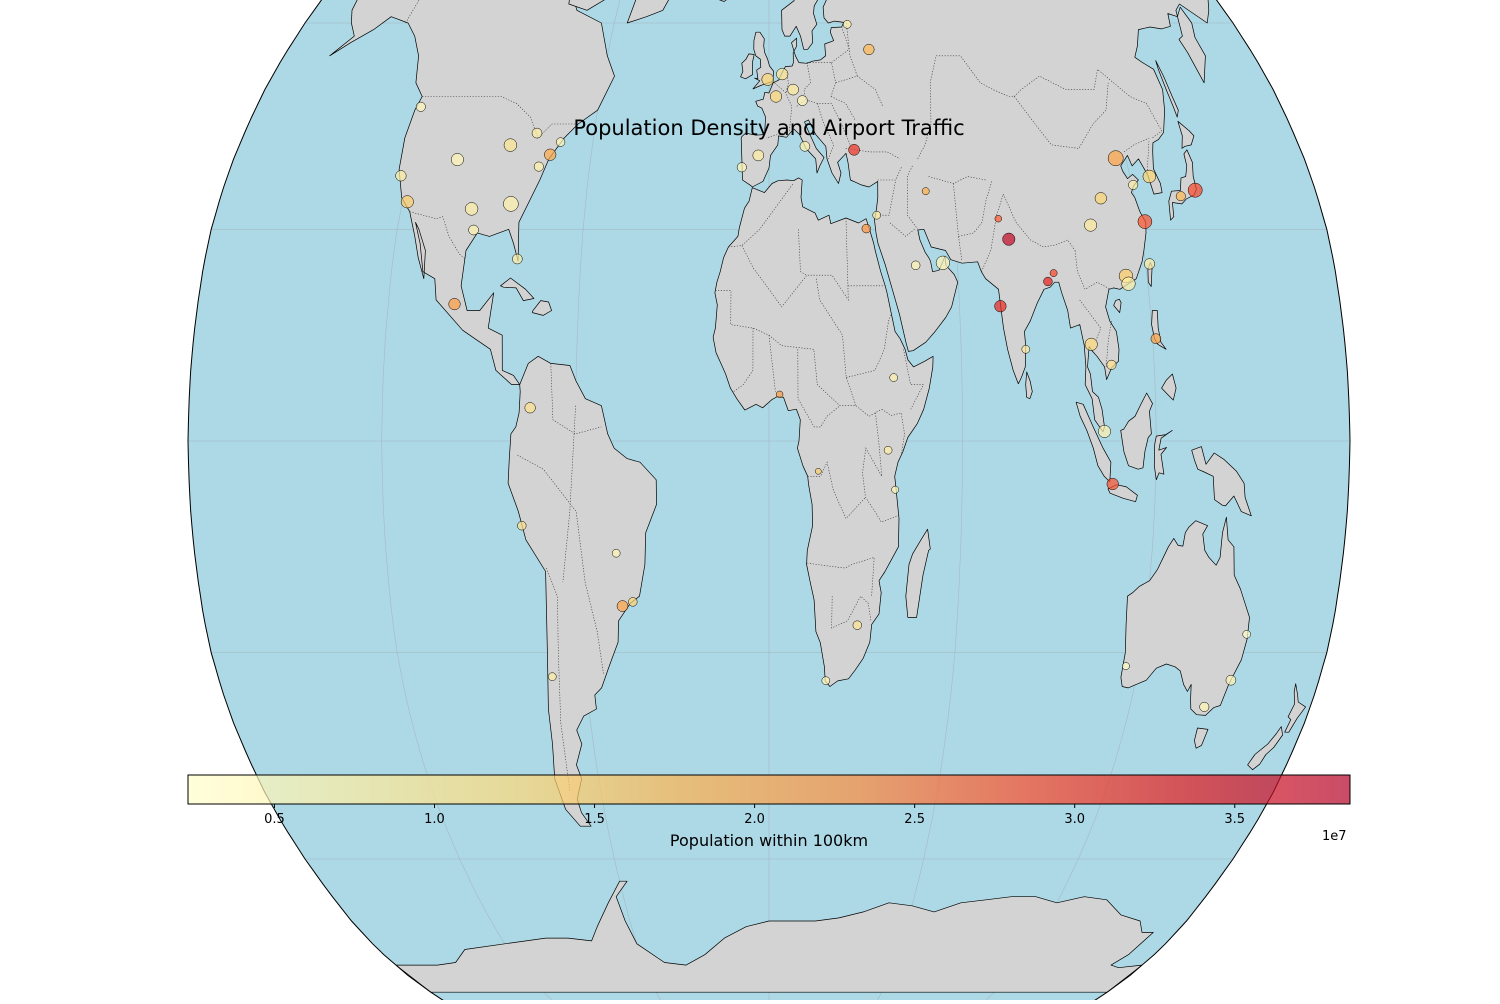 Image resolution: width=1500 pixels, height=1004 pixels. I want to click on land-hokkaido, so click(1186, 134).